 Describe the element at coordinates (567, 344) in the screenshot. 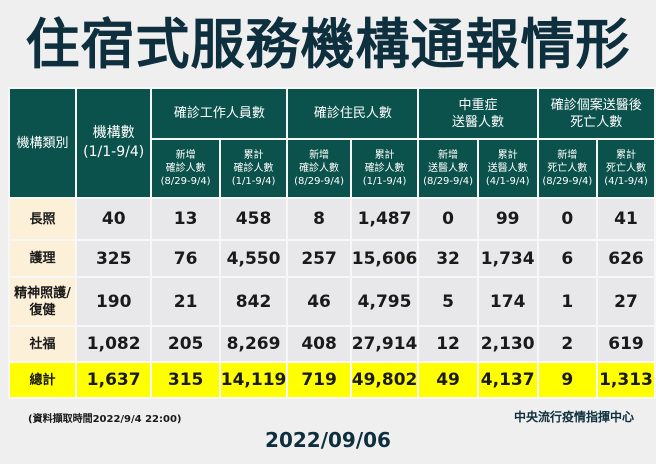

I see `cell-deaths-new: 2` at that location.